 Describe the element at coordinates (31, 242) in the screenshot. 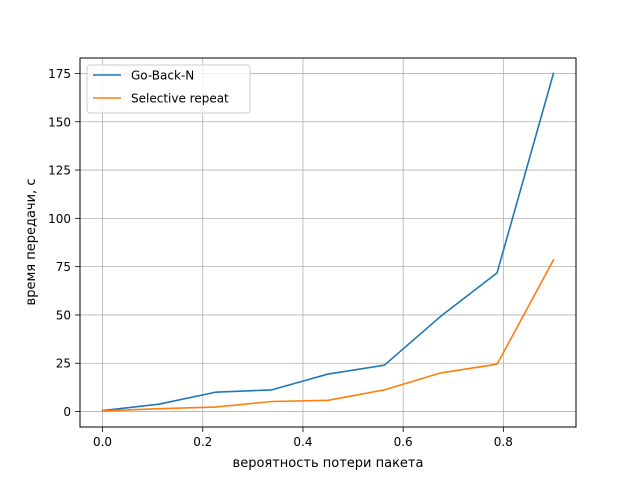

I see `y-axis-label: время передачи, с` at that location.